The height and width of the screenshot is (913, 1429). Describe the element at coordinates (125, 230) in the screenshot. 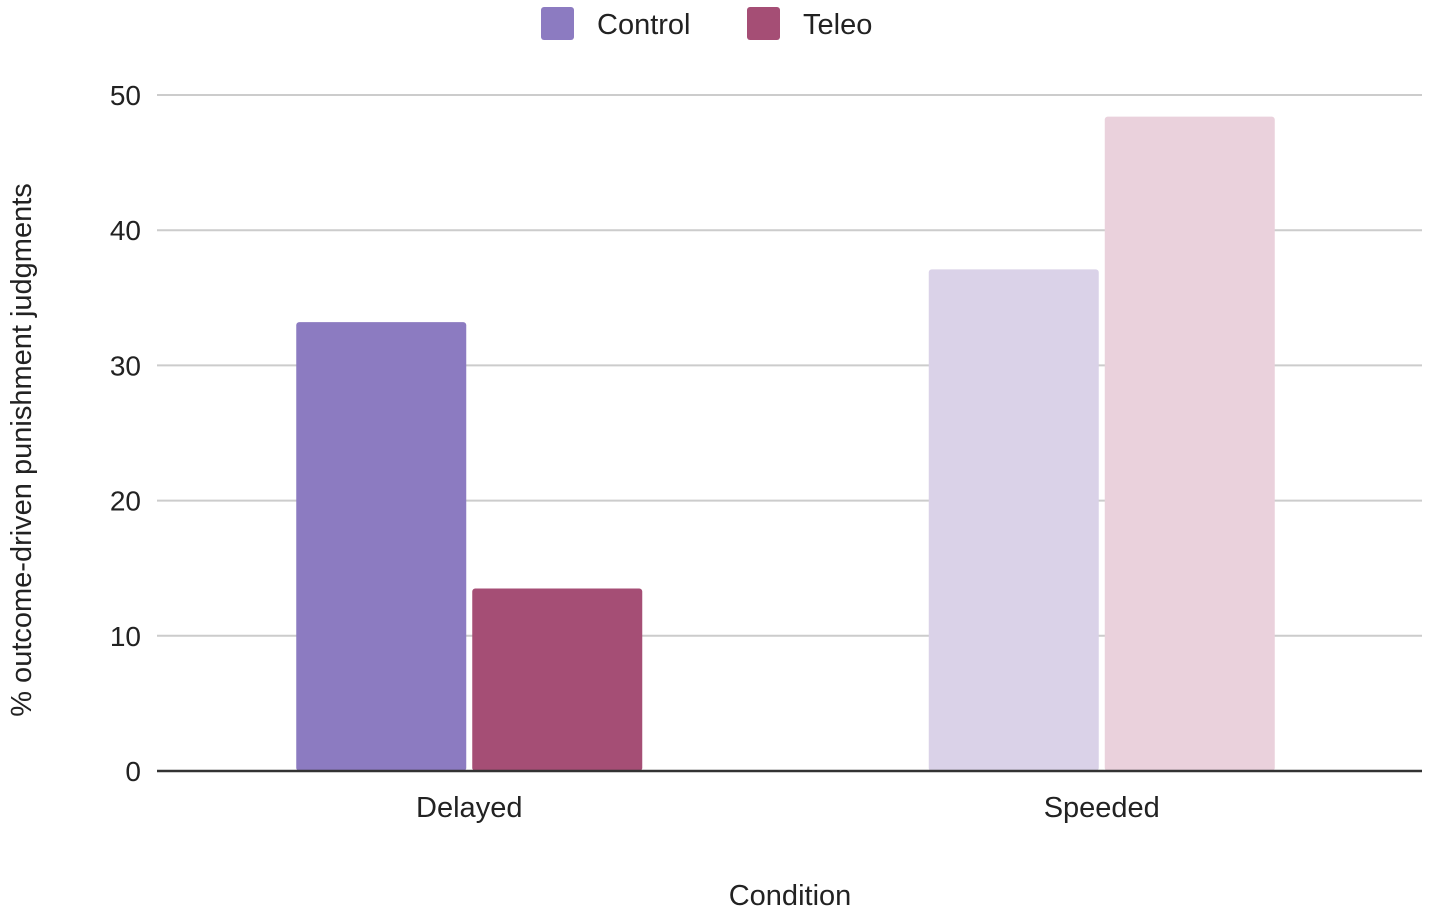

I see `y-tick-label: 40` at that location.